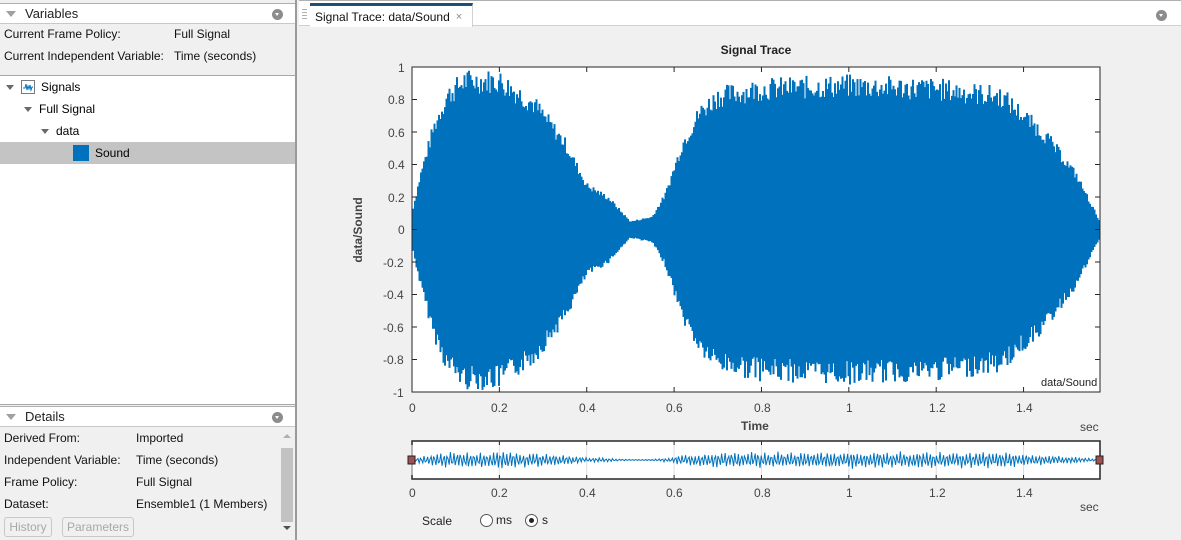  What do you see at coordinates (587, 408) in the screenshot?
I see `x-tick-label: 0.4` at bounding box center [587, 408].